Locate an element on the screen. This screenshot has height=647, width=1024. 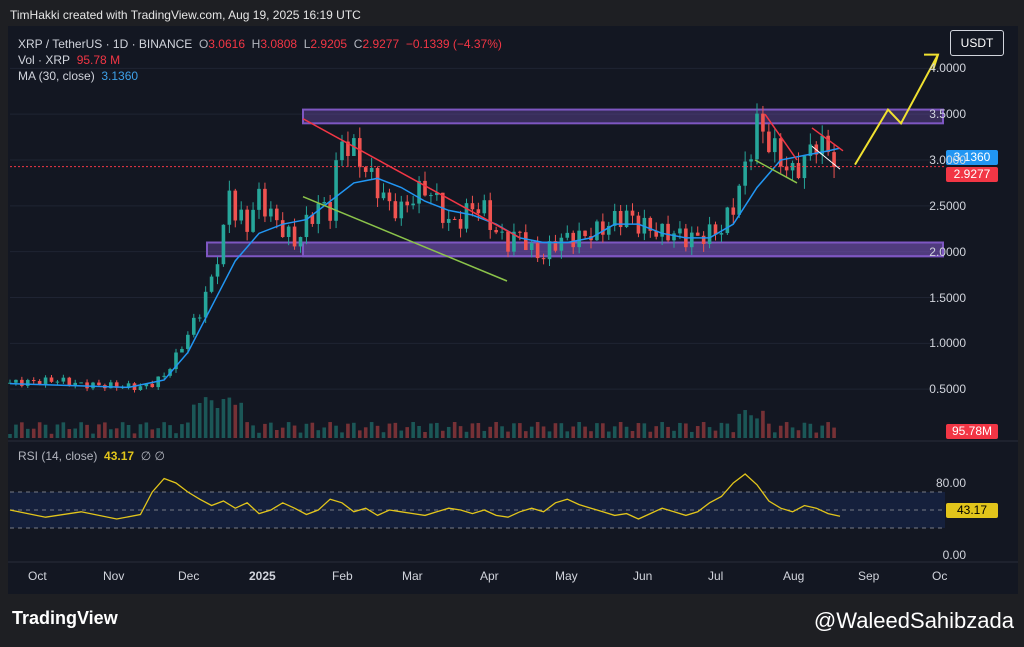
rsi-value: 43.17 is located at coordinates (119, 456).